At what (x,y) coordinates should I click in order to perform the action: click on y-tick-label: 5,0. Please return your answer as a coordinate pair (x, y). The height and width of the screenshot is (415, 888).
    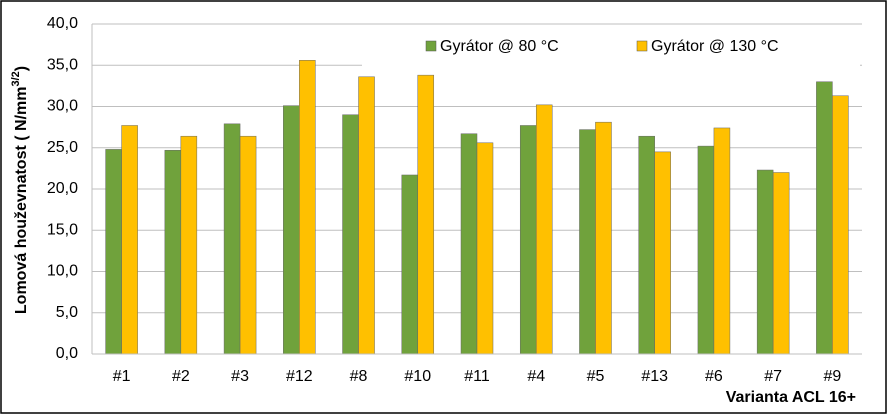
    Looking at the image, I should click on (67, 312).